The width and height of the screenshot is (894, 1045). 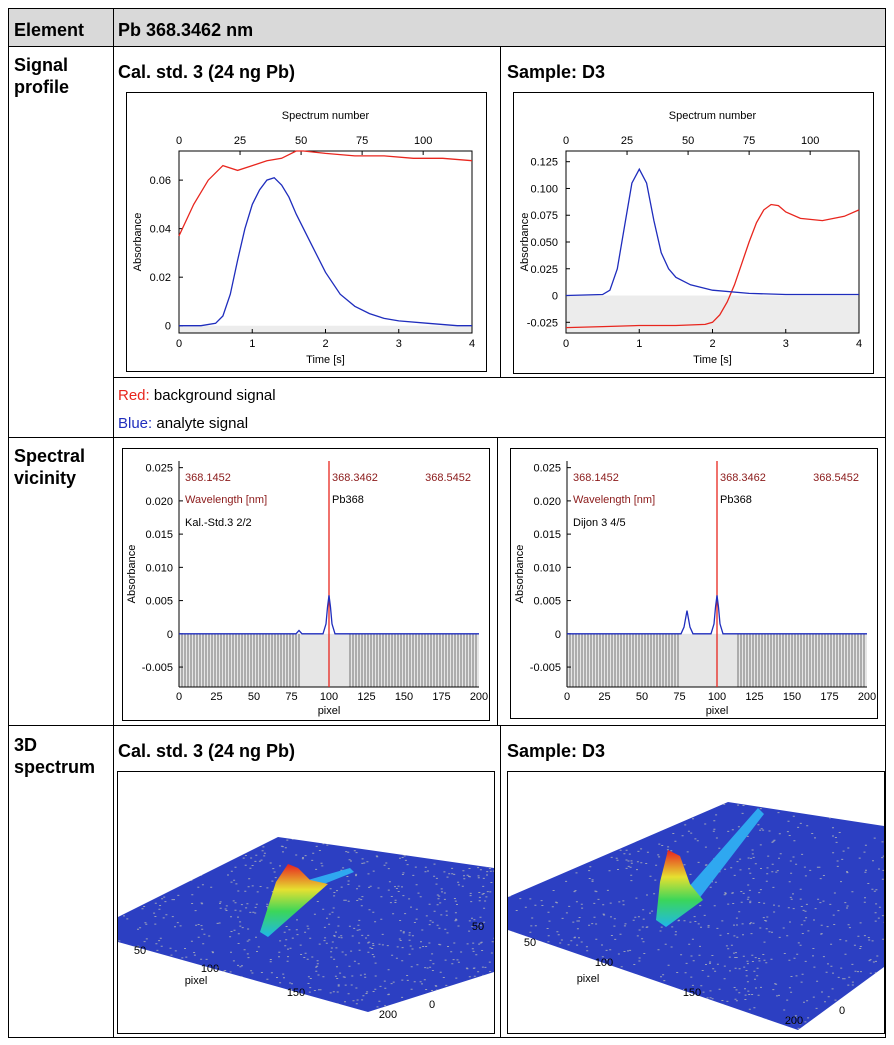 What do you see at coordinates (599, 523) in the screenshot?
I see `sample-label: Dijon 3 4/5` at bounding box center [599, 523].